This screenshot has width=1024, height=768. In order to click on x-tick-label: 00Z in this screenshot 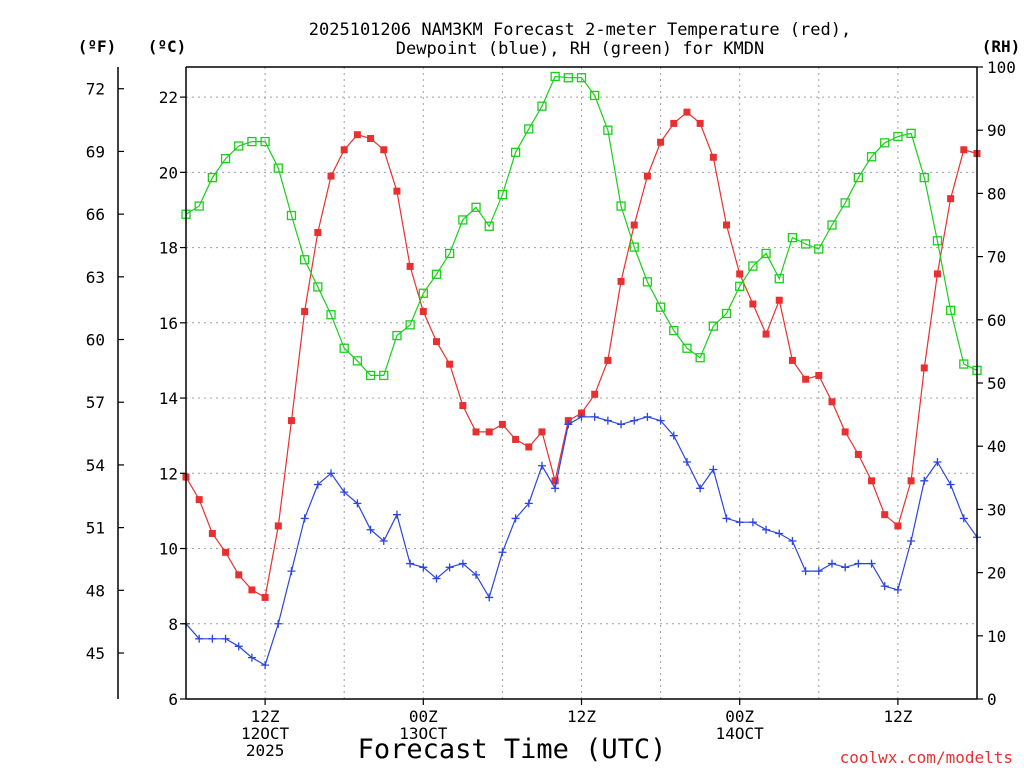, I will do `click(423, 716)`.